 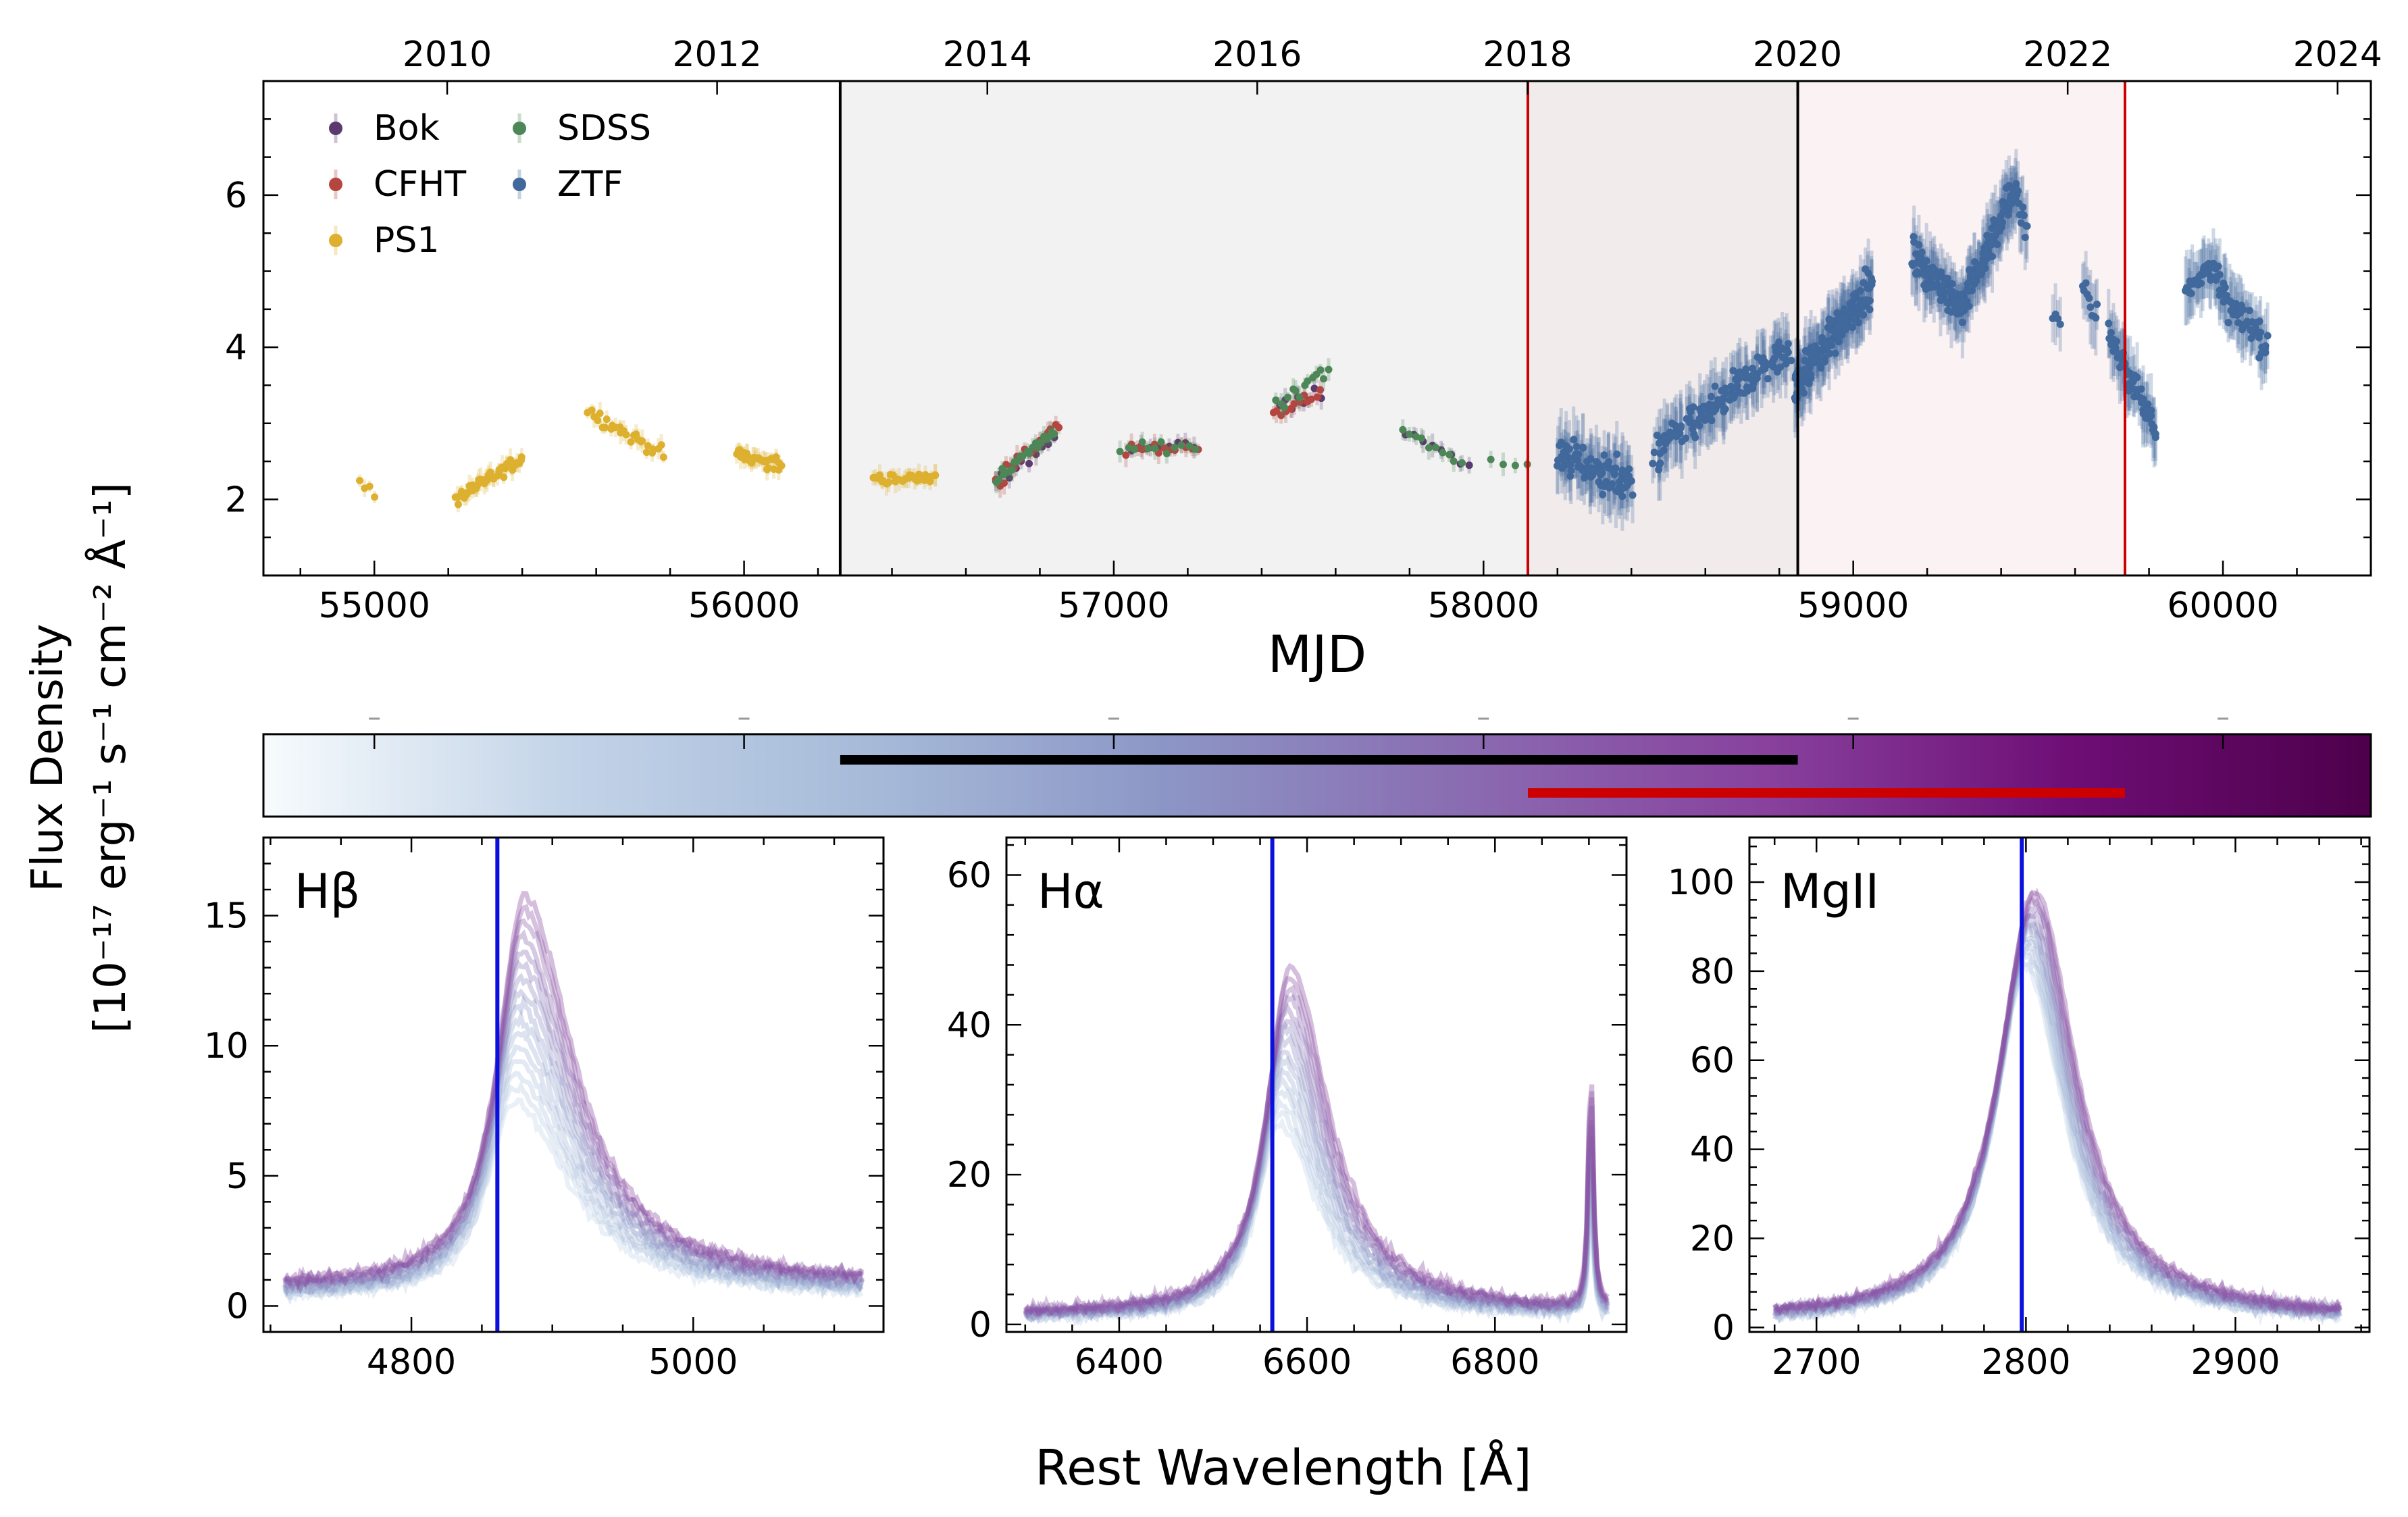 What do you see at coordinates (1113, 606) in the screenshot?
I see `x-tick-label: 57000` at bounding box center [1113, 606].